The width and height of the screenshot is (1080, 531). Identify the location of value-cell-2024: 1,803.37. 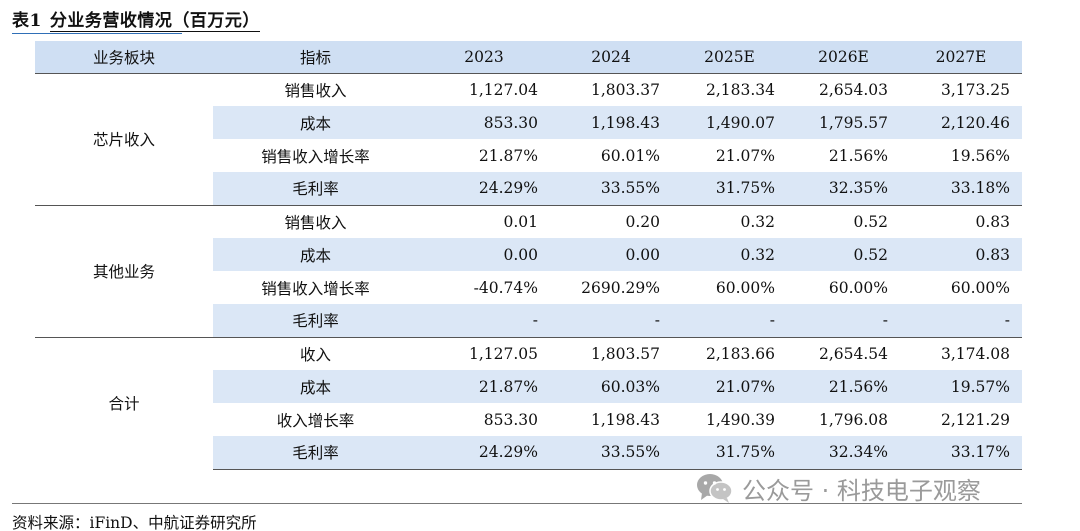
(611, 89).